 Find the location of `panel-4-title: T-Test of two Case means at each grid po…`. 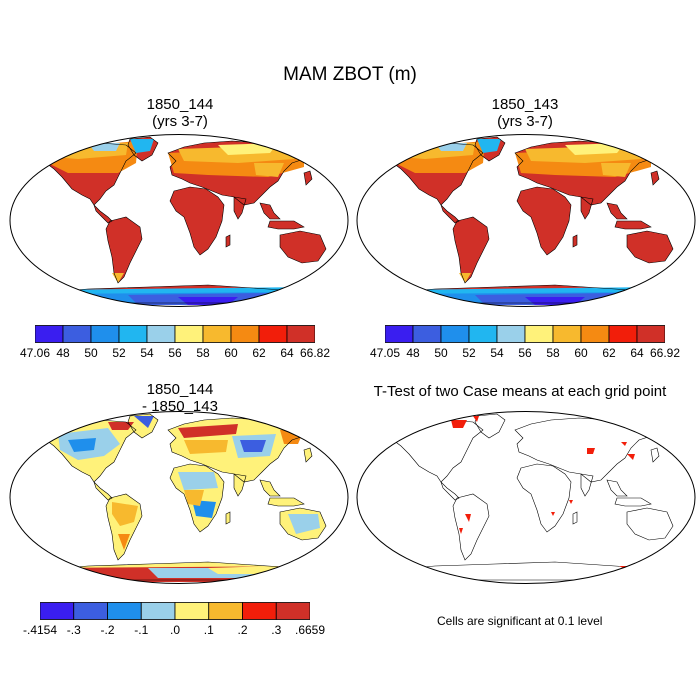

panel-4-title: T-Test of two Case means at each grid po… is located at coordinates (520, 391).